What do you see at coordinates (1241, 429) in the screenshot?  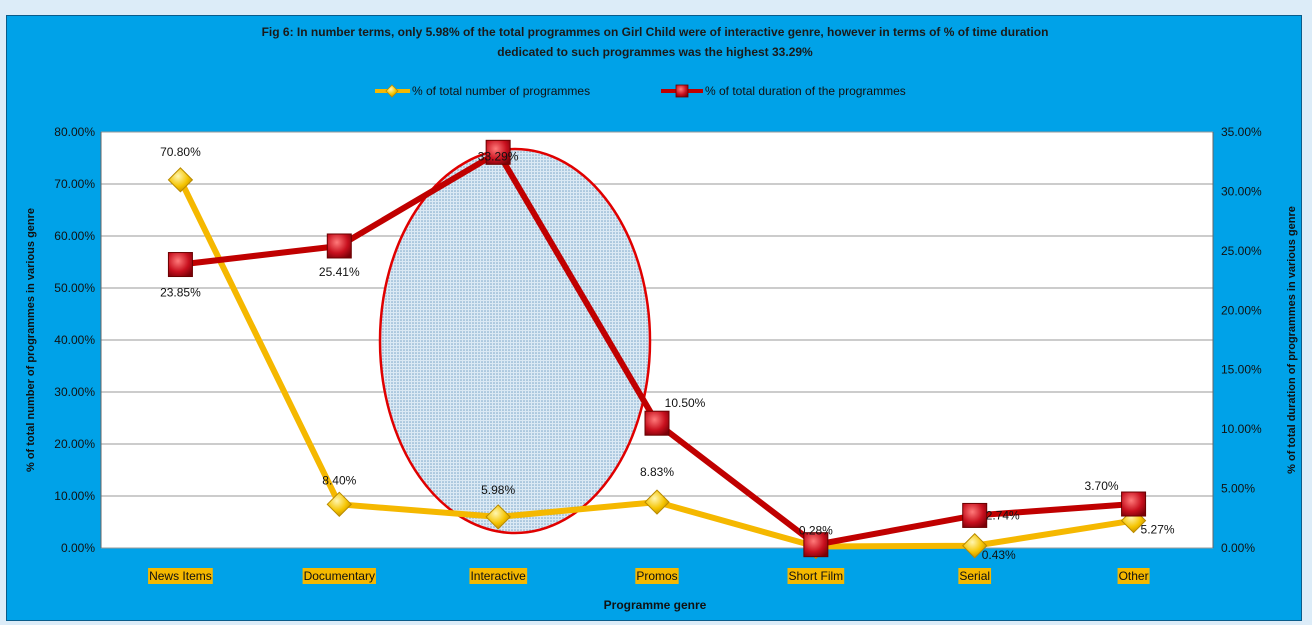 I see `right-tick-label: 10.00%` at bounding box center [1241, 429].